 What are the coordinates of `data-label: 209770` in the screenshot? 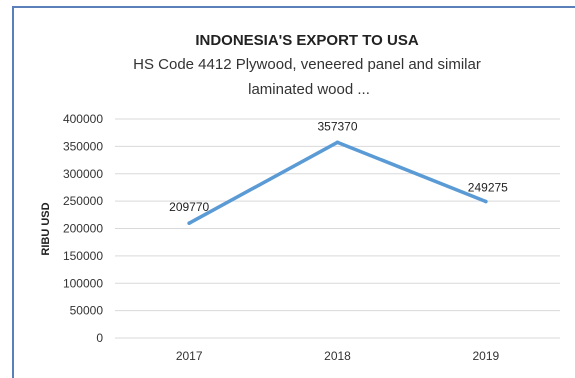 It's located at (189, 207).